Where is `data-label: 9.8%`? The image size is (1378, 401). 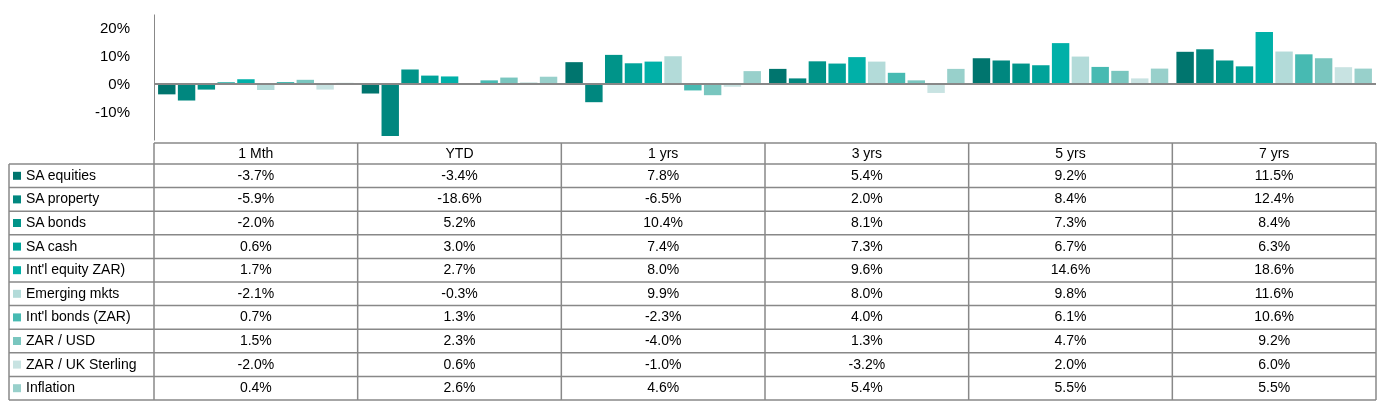
data-label: 9.8% is located at coordinates (1070, 292).